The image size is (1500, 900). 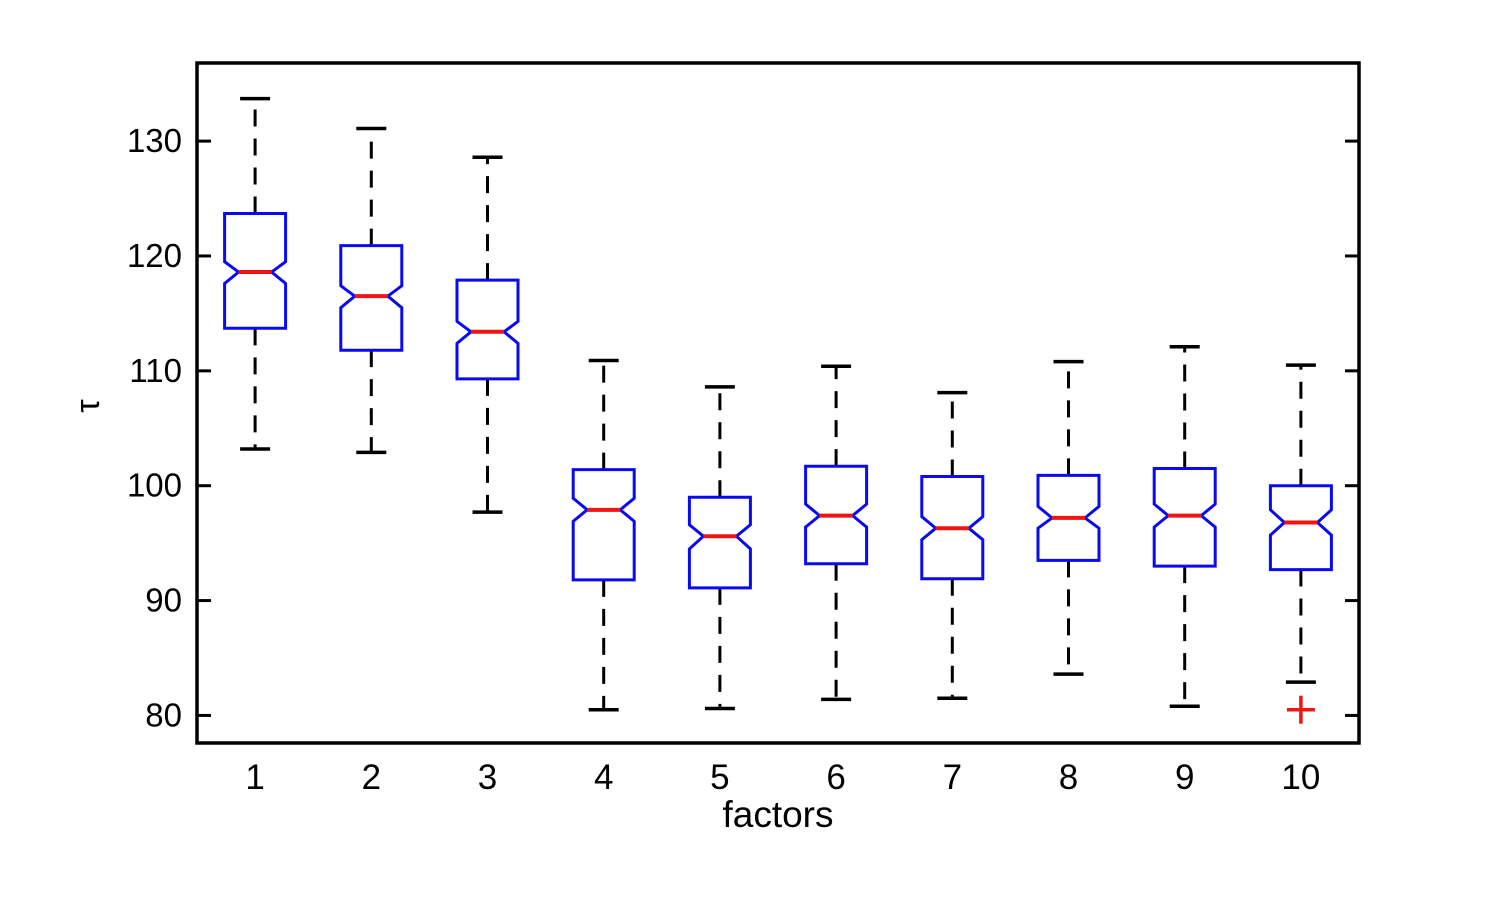 I want to click on x-tick-label-4: 4, so click(x=603, y=777).